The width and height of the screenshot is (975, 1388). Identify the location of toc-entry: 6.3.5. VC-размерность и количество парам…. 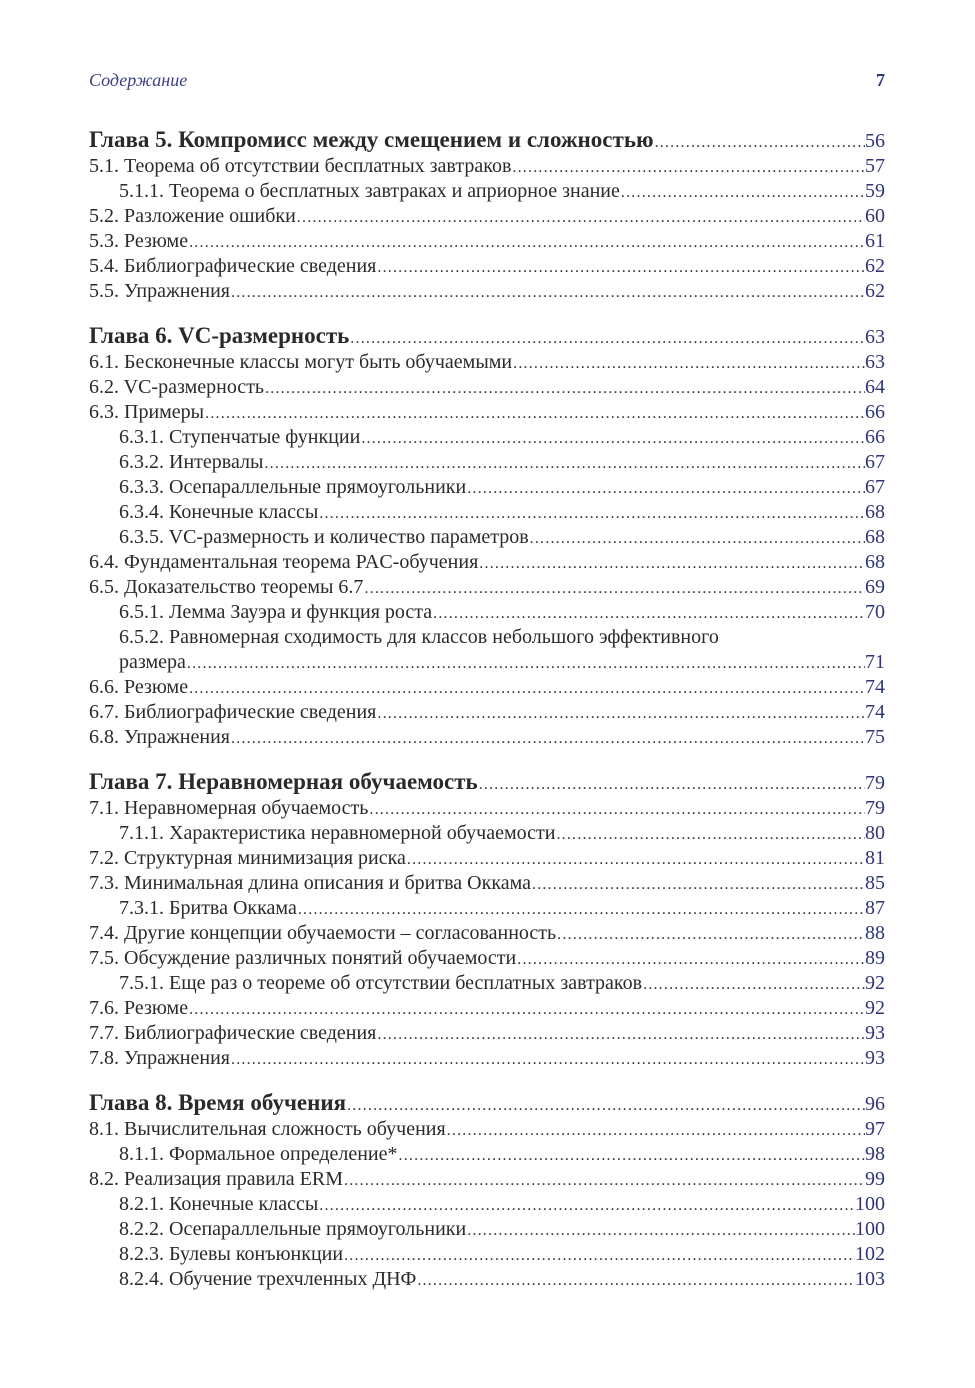
(487, 537).